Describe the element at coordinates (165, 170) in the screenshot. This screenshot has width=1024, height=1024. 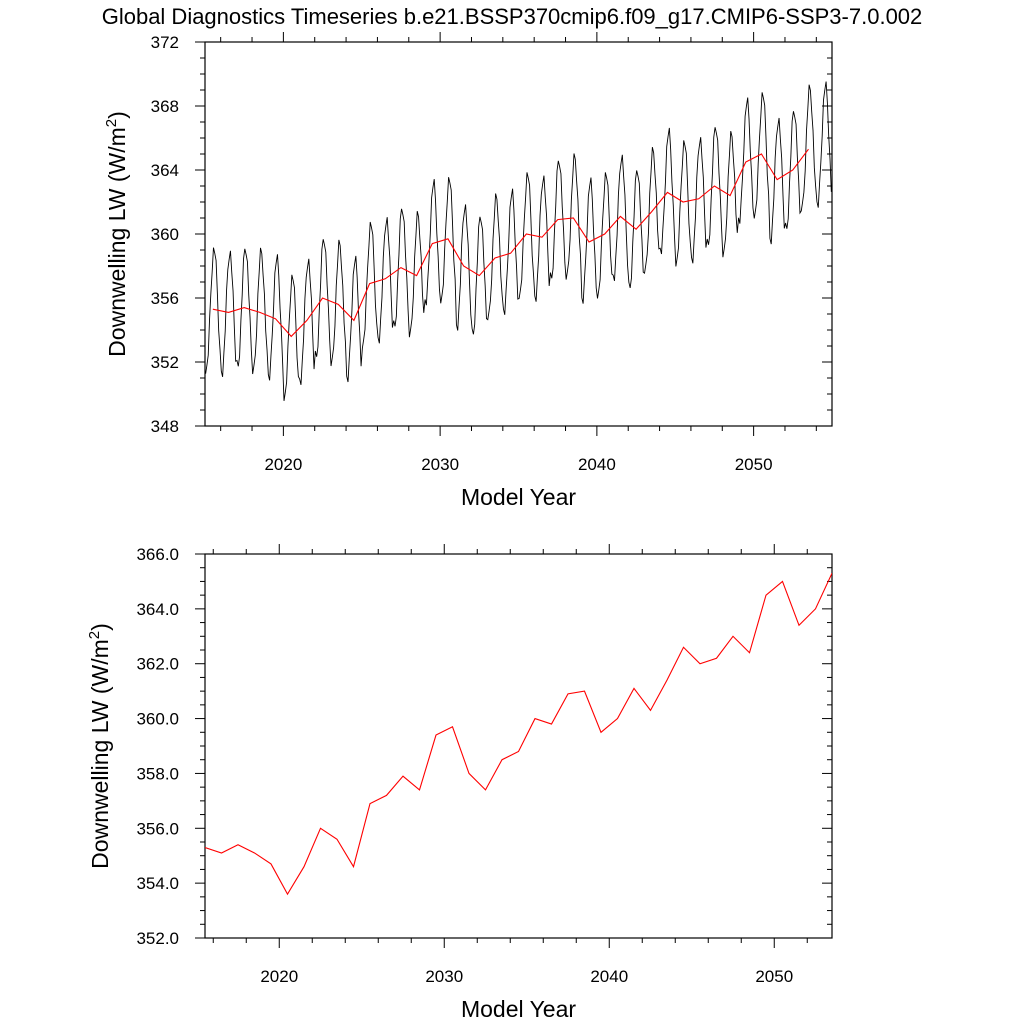
I see `y-tick-label: 364` at that location.